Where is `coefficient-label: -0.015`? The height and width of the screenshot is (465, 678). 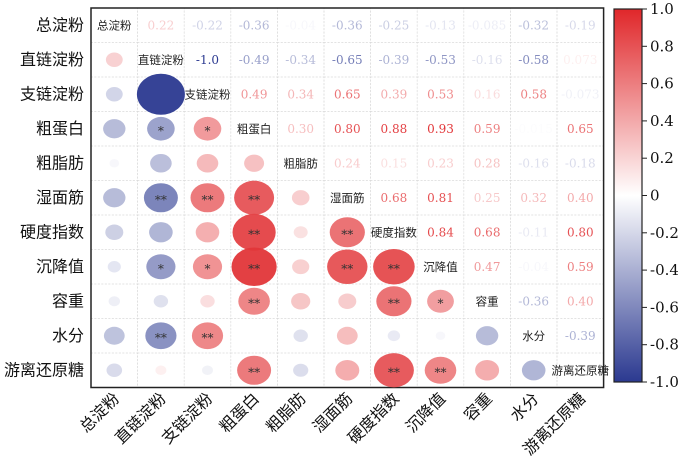 coefficient-label: -0.015 is located at coordinates (533, 129).